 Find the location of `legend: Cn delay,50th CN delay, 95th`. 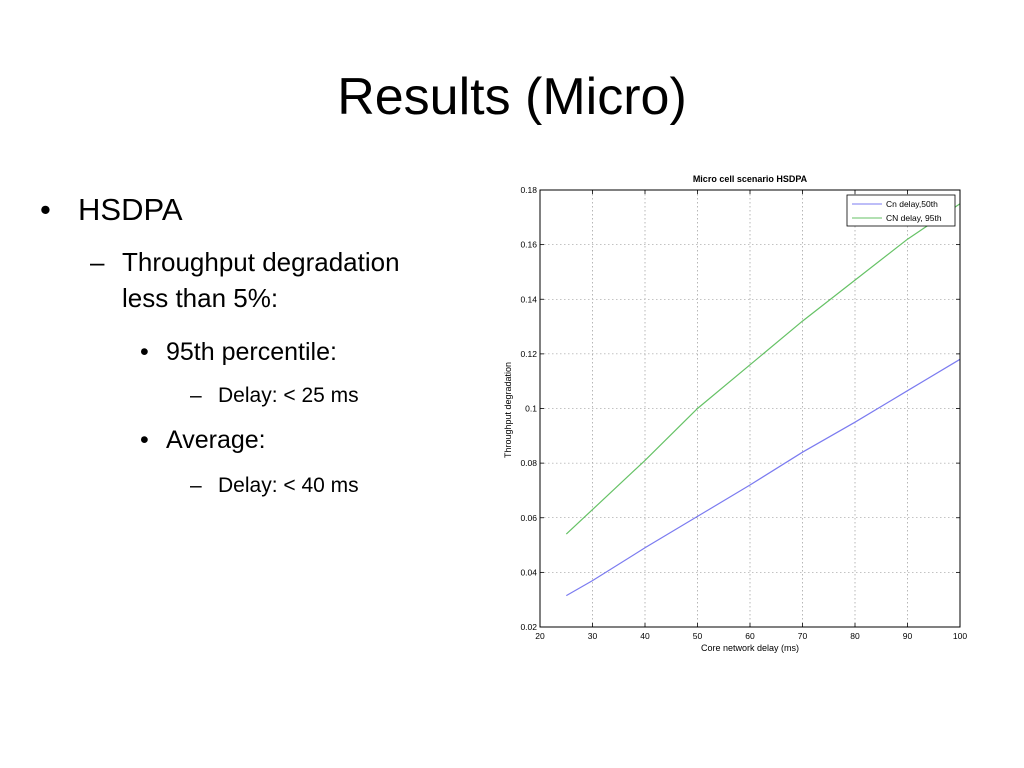

legend: Cn delay,50th CN delay, 95th is located at coordinates (901, 210).